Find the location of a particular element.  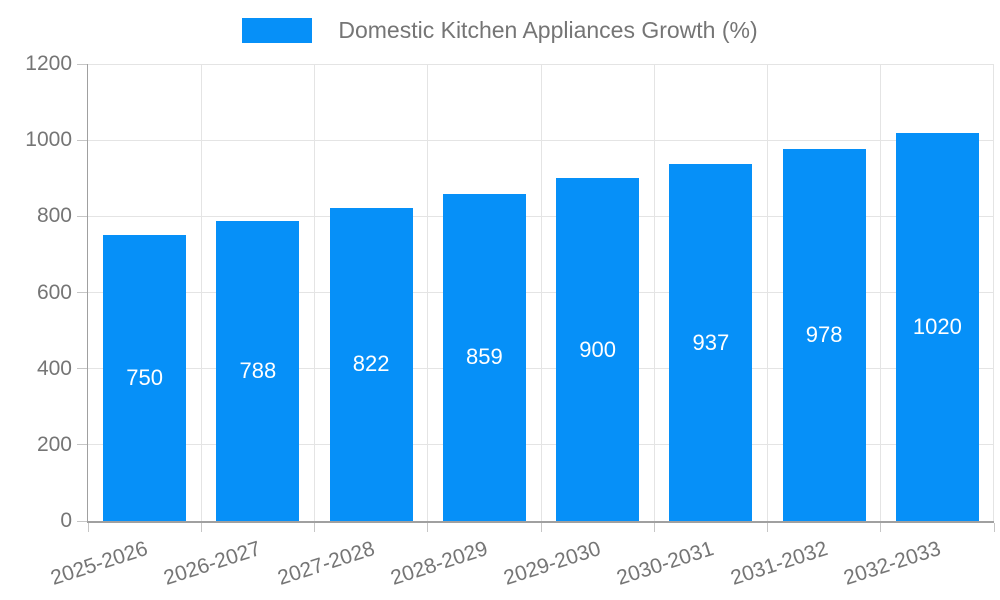

bar: 978 is located at coordinates (824, 334).